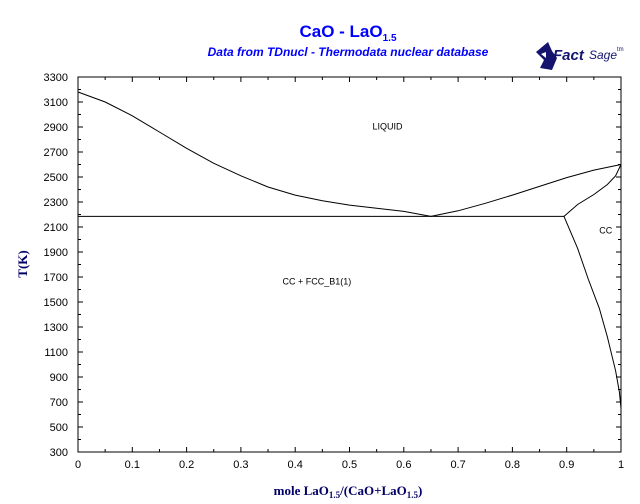  What do you see at coordinates (56, 128) in the screenshot?
I see `y-tick-label: 2900` at bounding box center [56, 128].